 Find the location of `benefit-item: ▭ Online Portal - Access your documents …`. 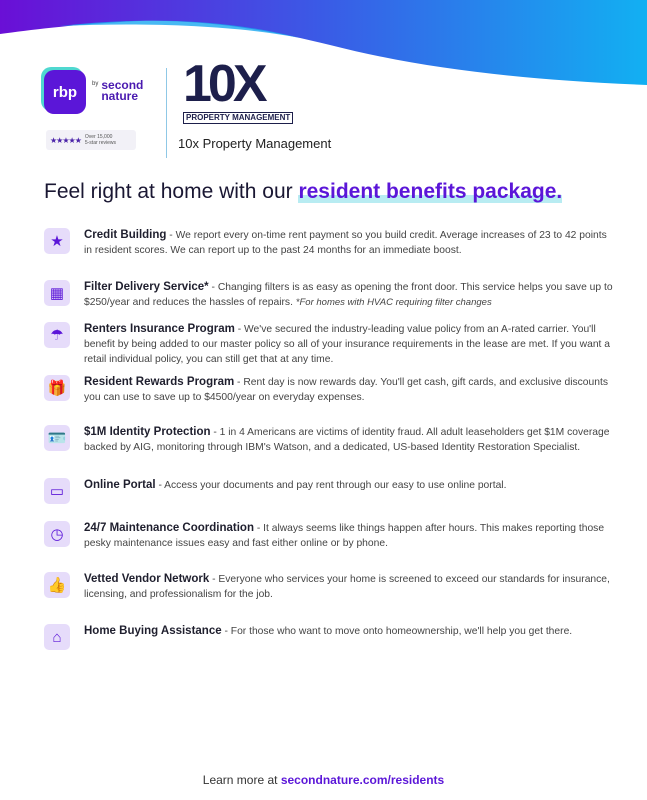

benefit-item: ▭ Online Portal - Access your documents … is located at coordinates (329, 491).